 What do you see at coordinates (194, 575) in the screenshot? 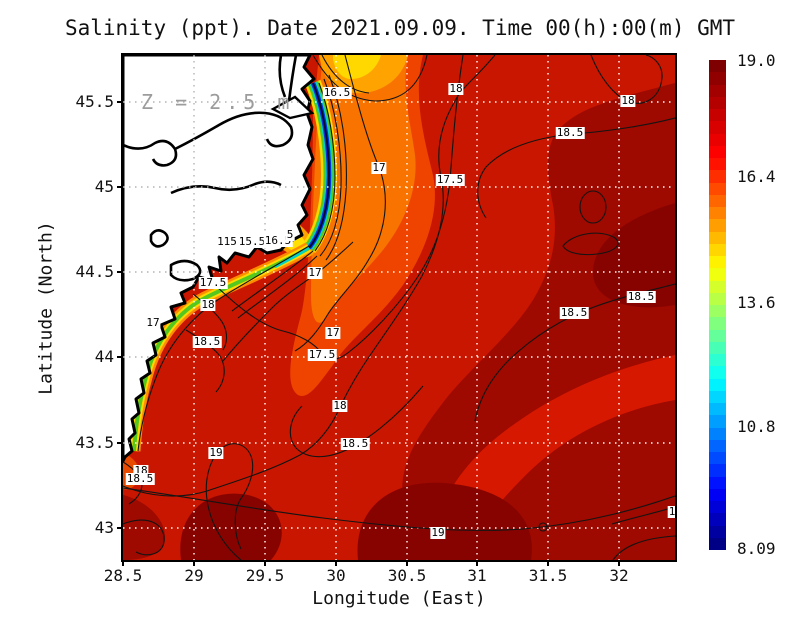
I see `x-tick-label: 29` at bounding box center [194, 575].